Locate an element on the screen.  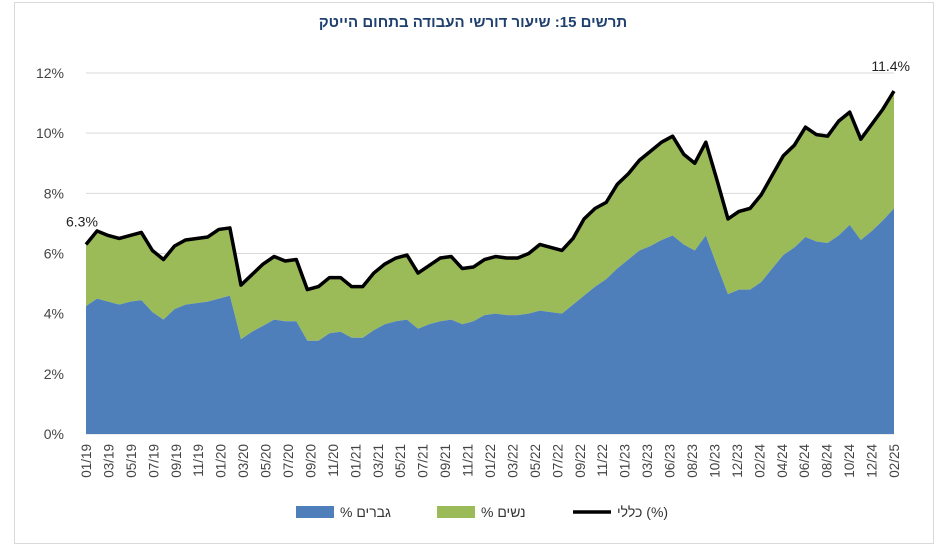
x-tick-label: 10/24 is located at coordinates (849, 461).